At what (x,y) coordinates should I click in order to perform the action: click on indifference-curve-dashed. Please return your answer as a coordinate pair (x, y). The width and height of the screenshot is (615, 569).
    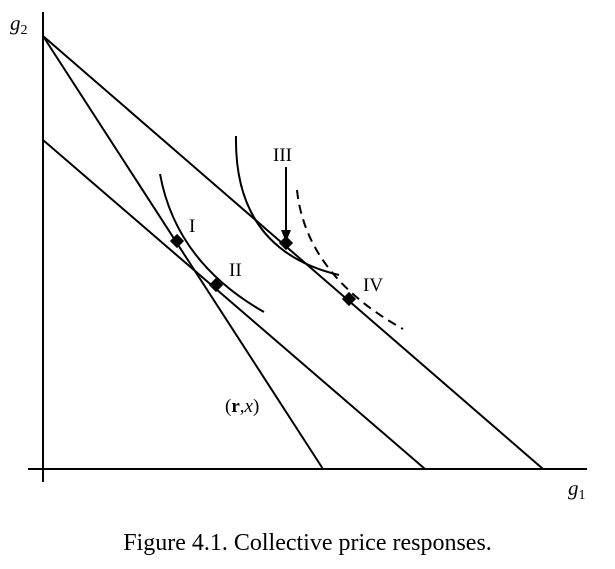
    Looking at the image, I should click on (350, 259).